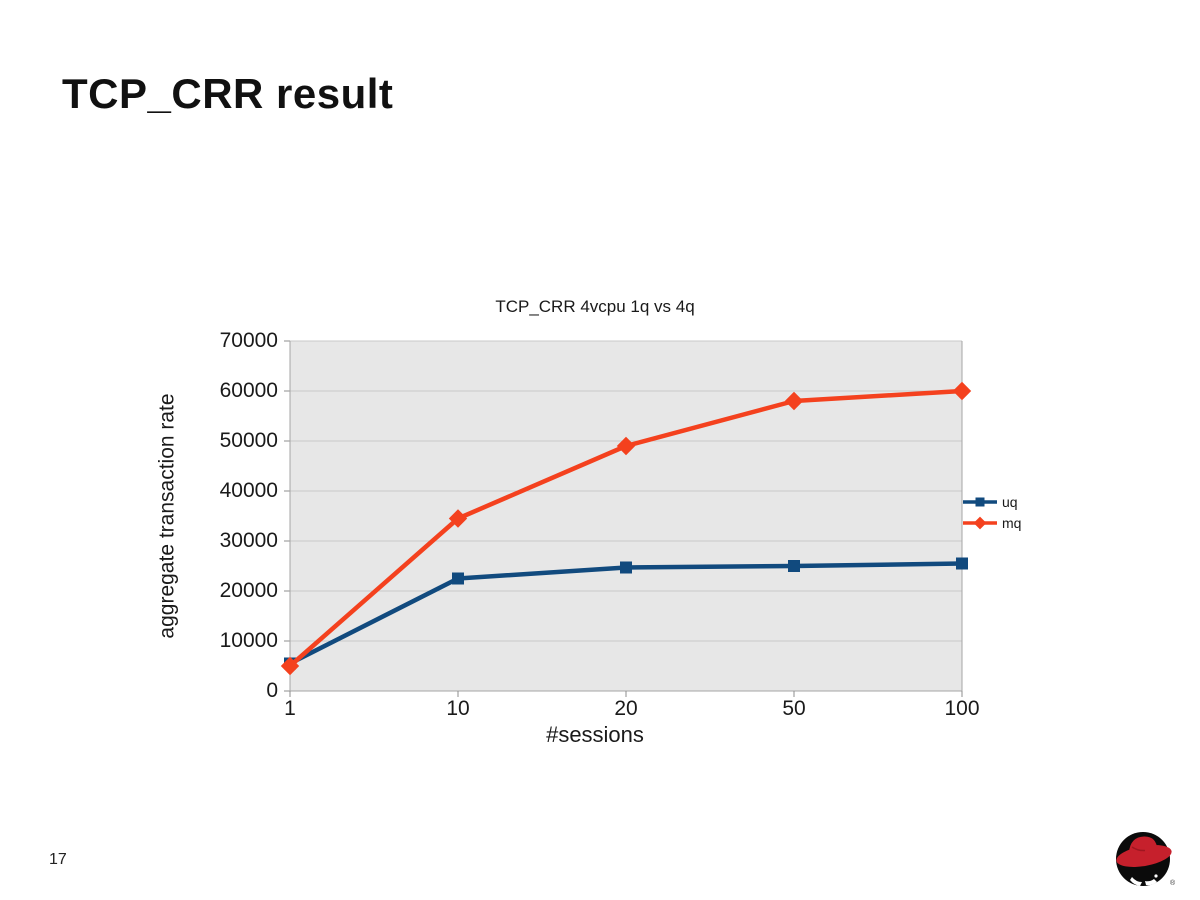 The height and width of the screenshot is (900, 1200). Describe the element at coordinates (980, 523) in the screenshot. I see `legend-marker-mq` at that location.